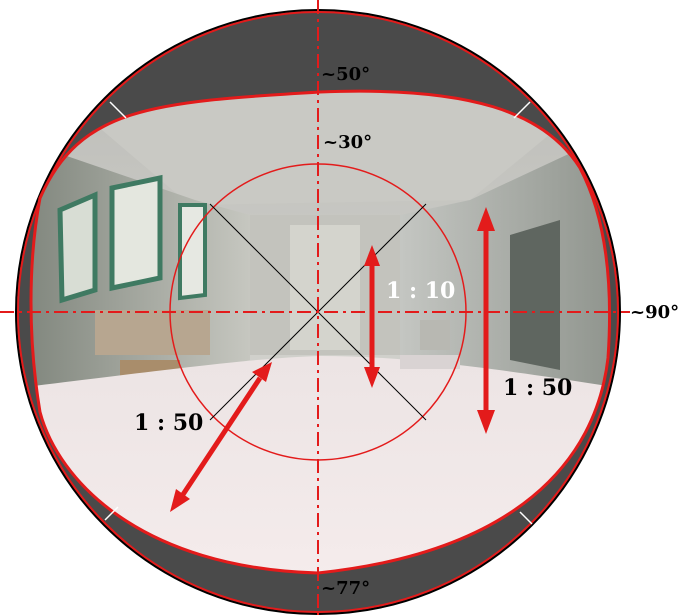  I want to click on label-angle-right: ~90°, so click(654, 312).